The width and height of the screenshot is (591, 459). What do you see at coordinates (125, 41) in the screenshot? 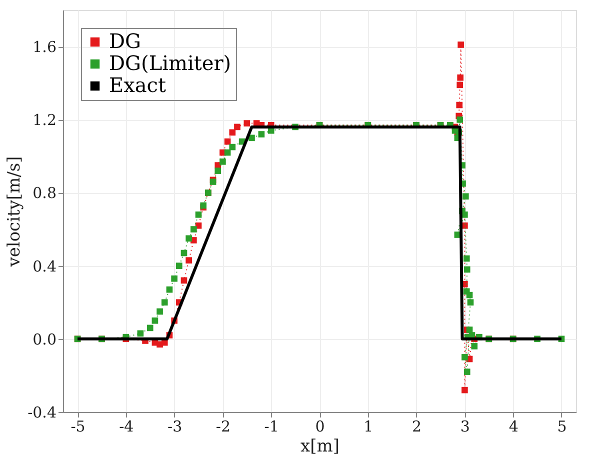
I see `legend-label: DG` at bounding box center [125, 41].